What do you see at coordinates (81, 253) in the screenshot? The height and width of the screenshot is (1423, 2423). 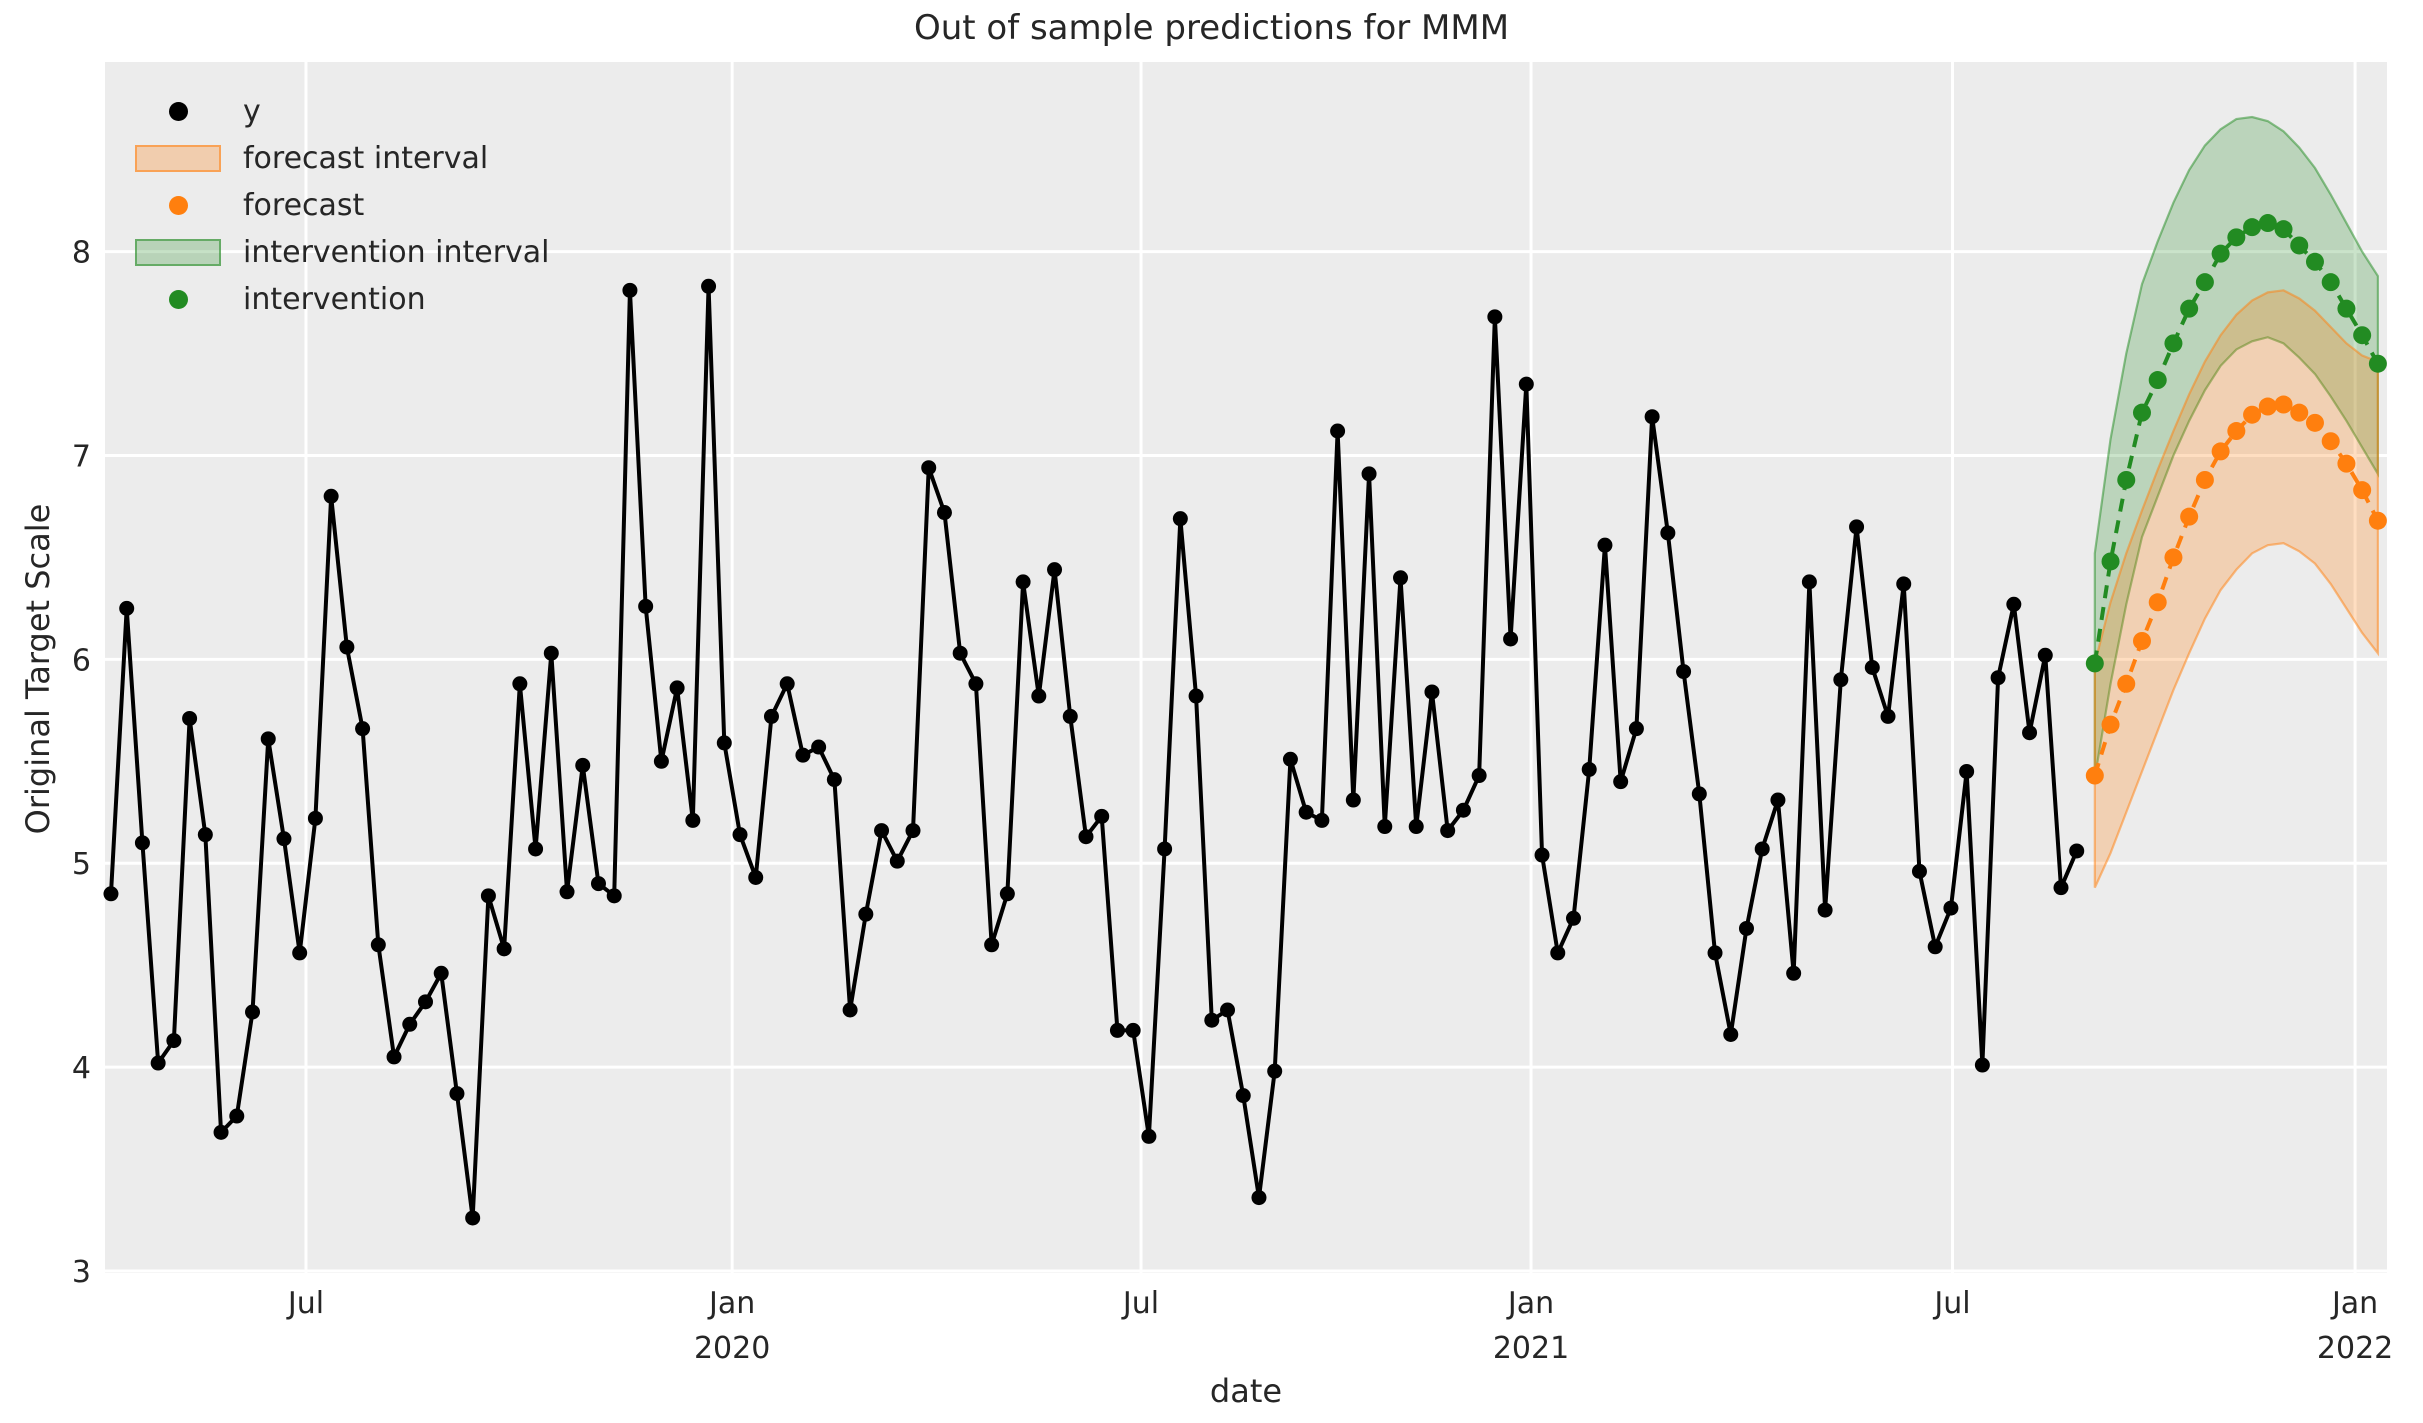 I see `y-tick-label: 8` at bounding box center [81, 253].